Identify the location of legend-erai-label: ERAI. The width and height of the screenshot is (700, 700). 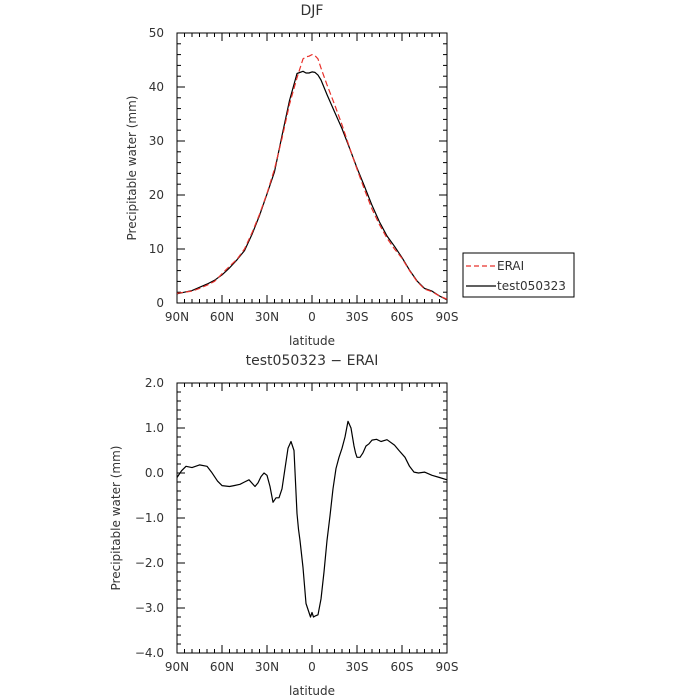
(510, 266).